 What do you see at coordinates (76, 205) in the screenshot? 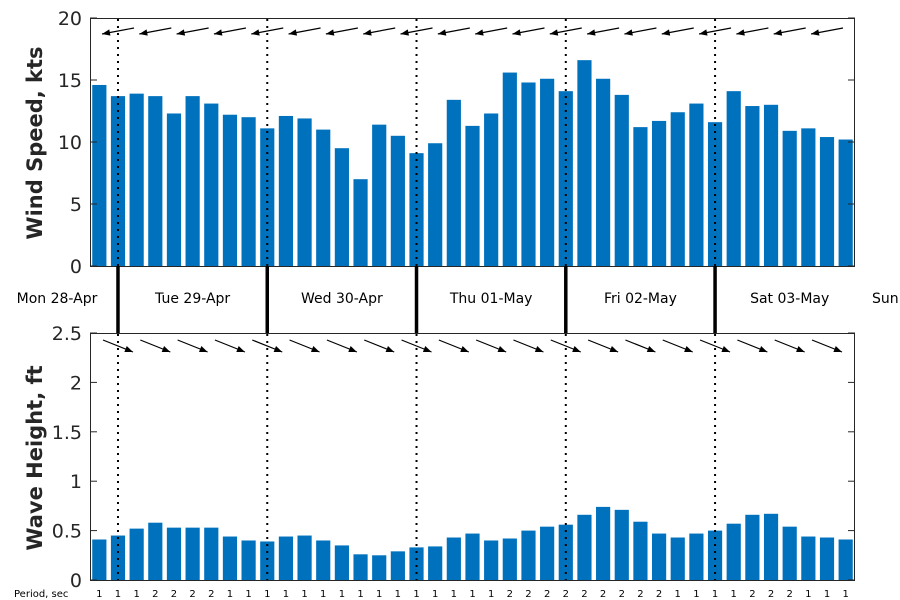
I see `wind-tick-label: 5` at bounding box center [76, 205].